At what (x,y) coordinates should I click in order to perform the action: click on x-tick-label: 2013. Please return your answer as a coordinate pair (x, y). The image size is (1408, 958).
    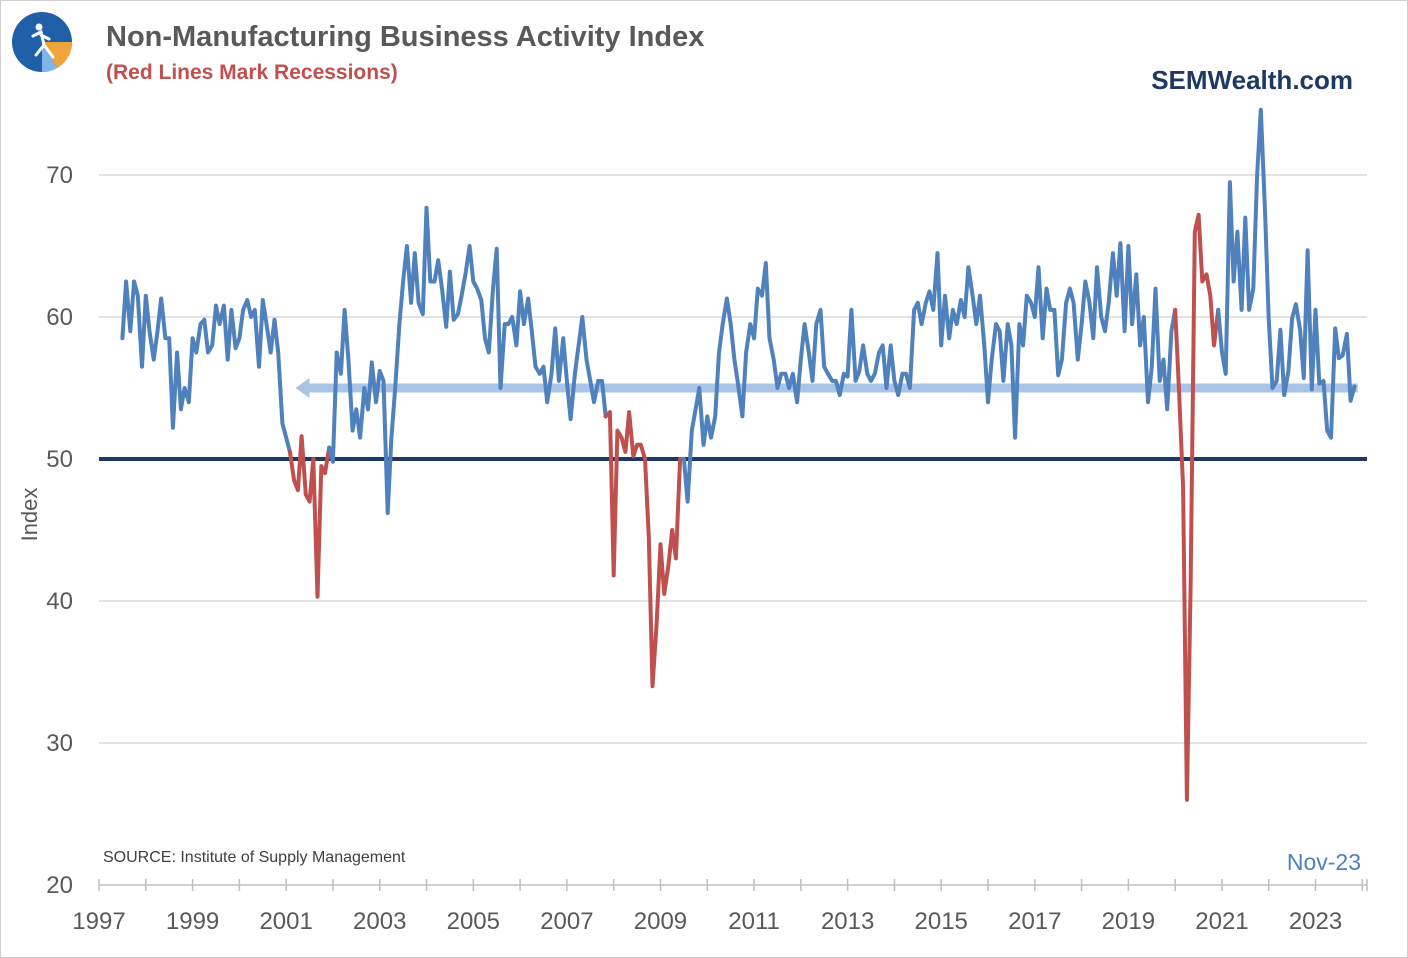
    Looking at the image, I should click on (847, 921).